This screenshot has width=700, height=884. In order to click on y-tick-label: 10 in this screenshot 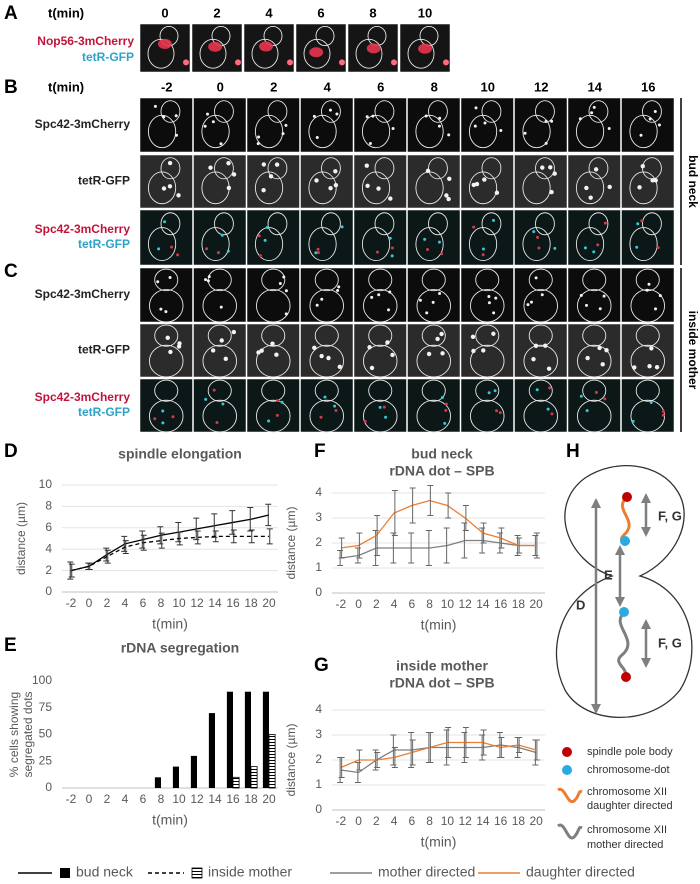, I will do `click(46, 484)`.